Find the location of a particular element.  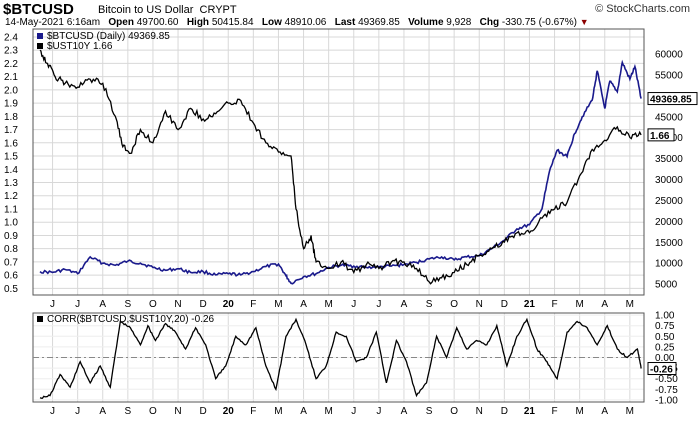

high-label: High is located at coordinates (198, 22).